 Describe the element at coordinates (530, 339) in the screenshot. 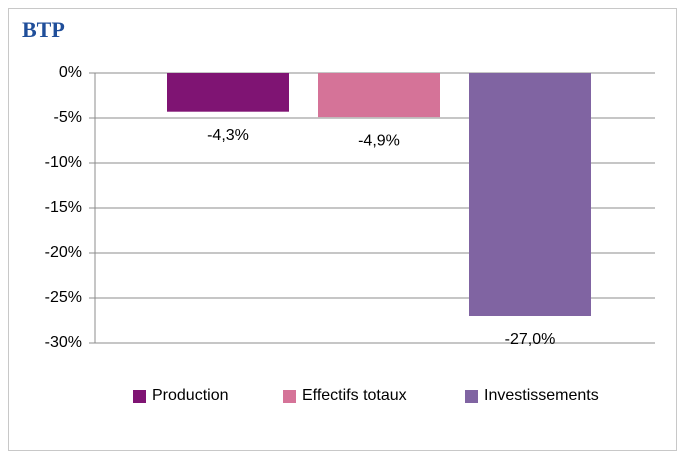

I see `data-label: -27,0%` at that location.